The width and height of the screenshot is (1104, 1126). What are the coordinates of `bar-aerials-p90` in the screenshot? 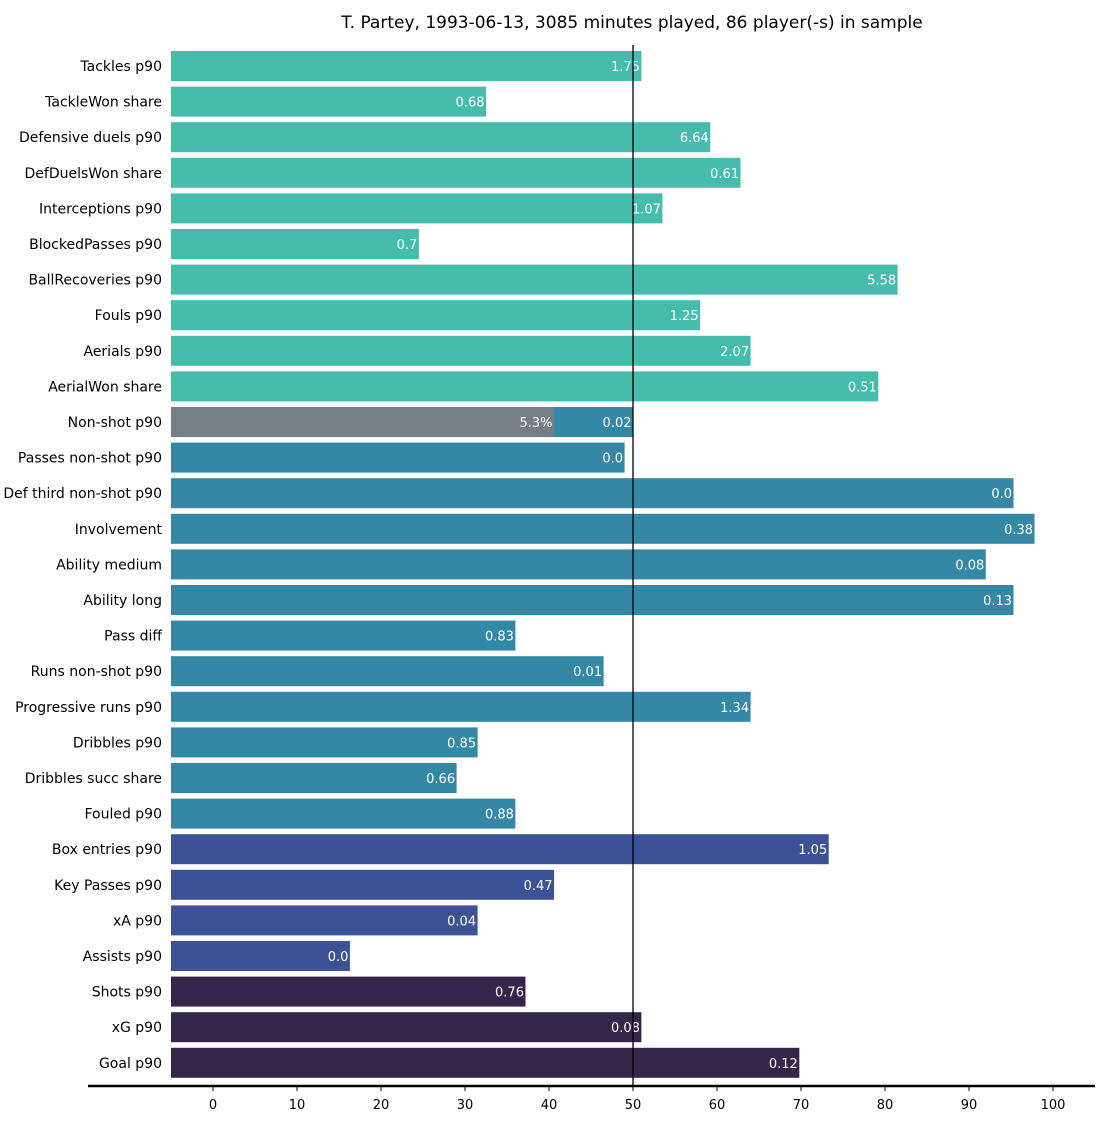 It's located at (461, 350).